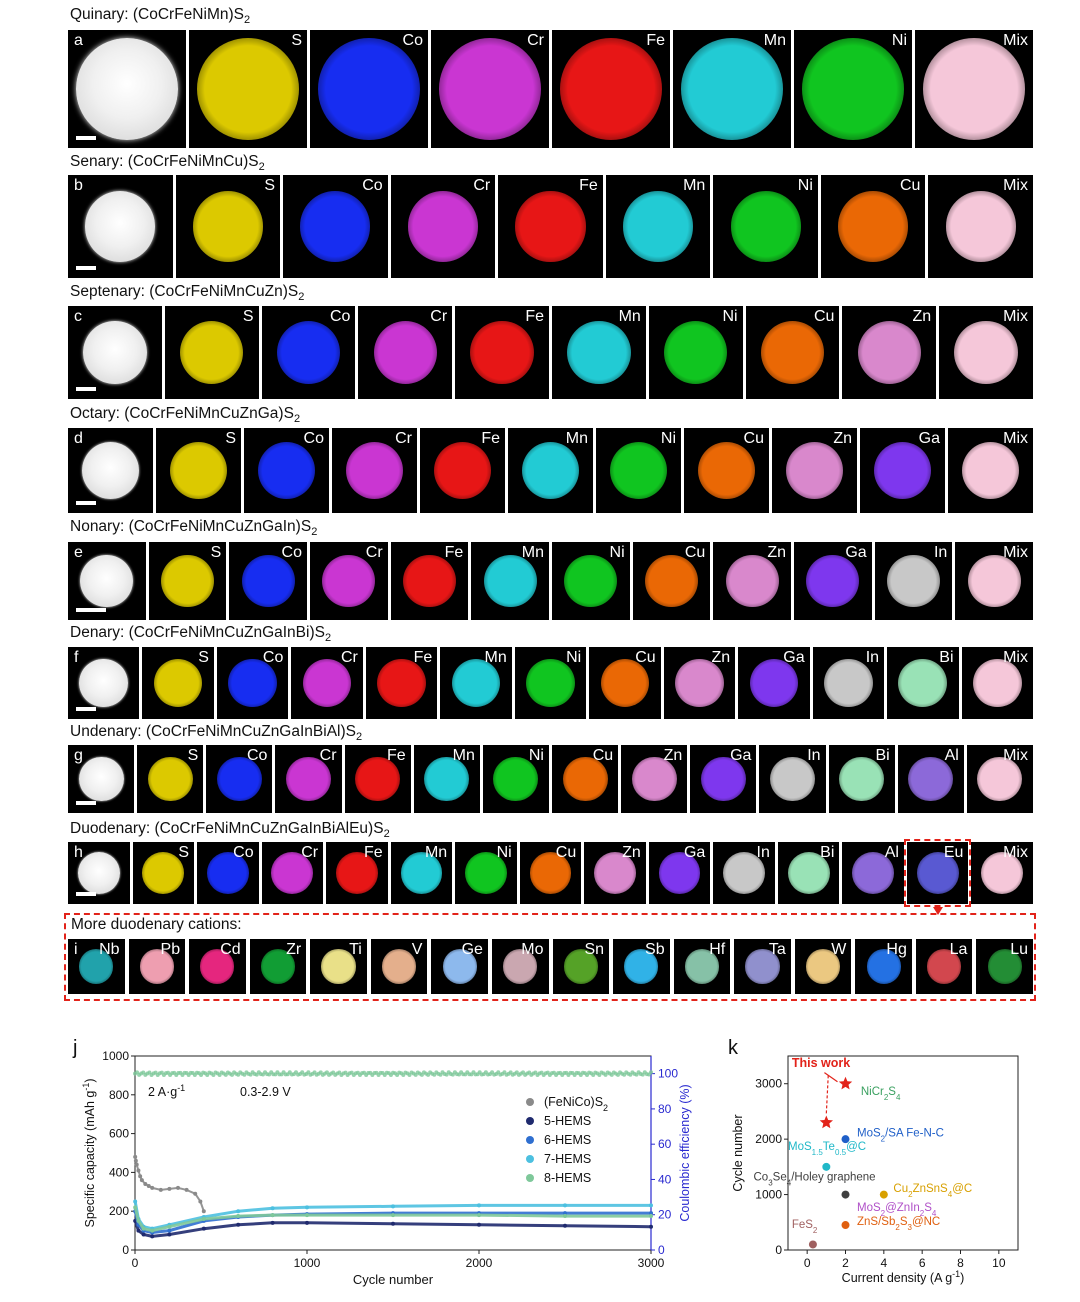 The image size is (1080, 1302). I want to click on map-tile: S, so click(228, 226).